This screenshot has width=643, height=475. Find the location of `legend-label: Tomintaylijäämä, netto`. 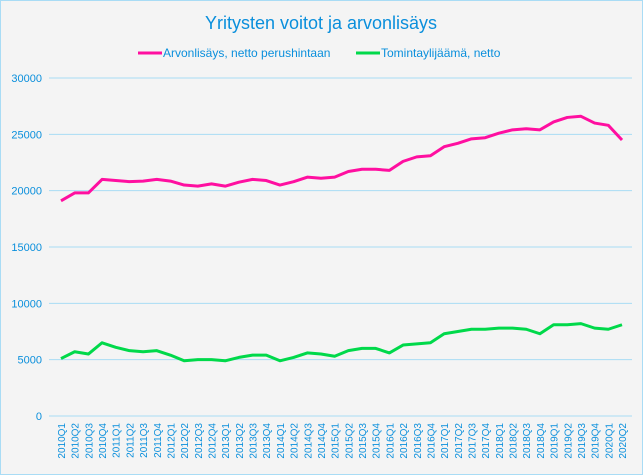

legend-label: Tomintaylijäämä, netto is located at coordinates (441, 53).